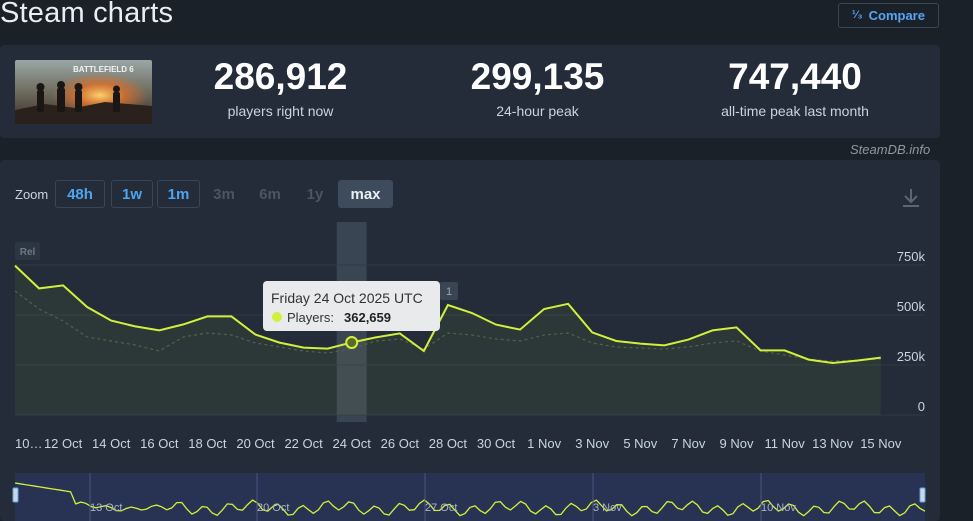  What do you see at coordinates (400, 443) in the screenshot?
I see `x-tick-label: 26 Oct` at bounding box center [400, 443].